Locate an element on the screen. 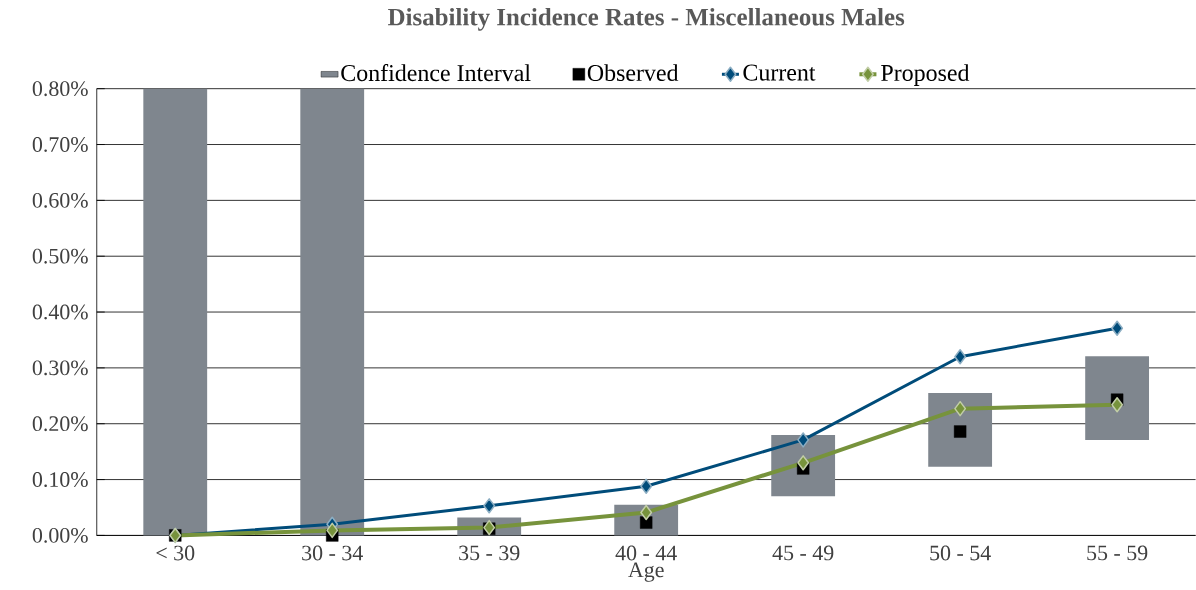 This screenshot has width=1196, height=590. legend-label: Proposed is located at coordinates (925, 75).